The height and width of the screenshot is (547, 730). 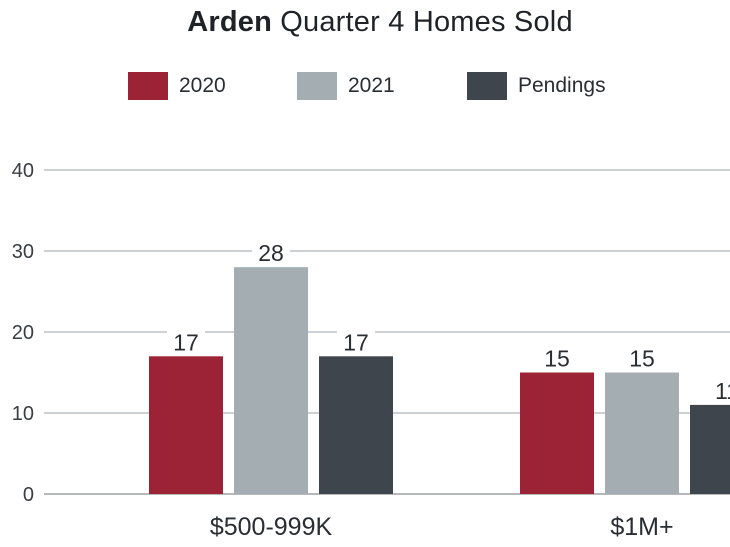 What do you see at coordinates (229, 22) in the screenshot?
I see `chart-title-bold: Arden` at bounding box center [229, 22].